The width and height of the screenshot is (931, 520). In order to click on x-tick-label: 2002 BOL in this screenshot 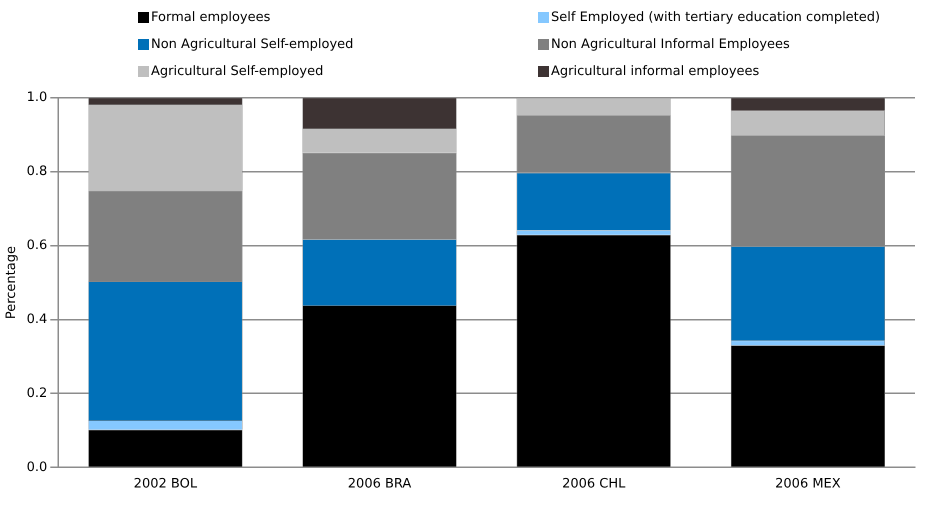, I will do `click(166, 484)`.